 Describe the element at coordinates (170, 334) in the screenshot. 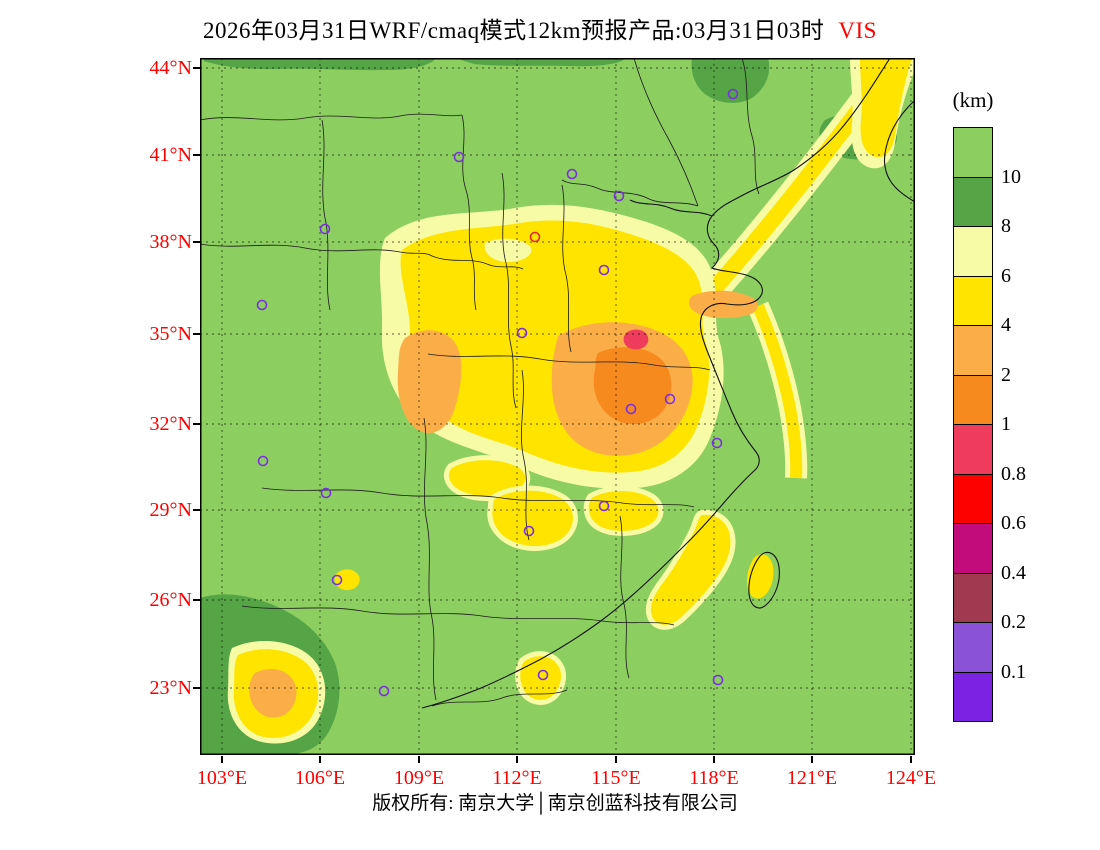

I see `lat-tick-label: 35°N` at that location.